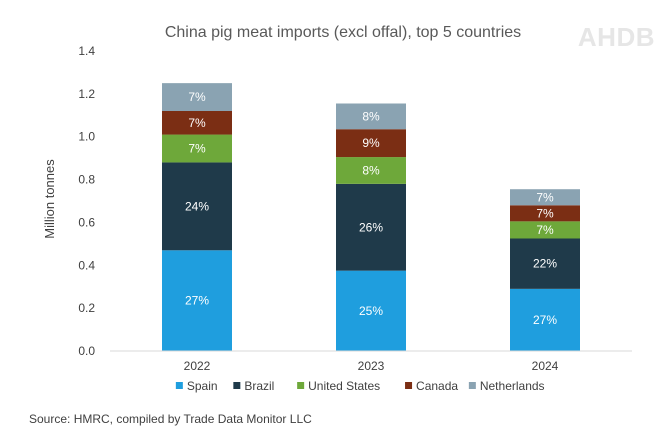 This screenshot has width=663, height=437. What do you see at coordinates (472, 385) in the screenshot?
I see `legend-swatch-netherlands` at bounding box center [472, 385].